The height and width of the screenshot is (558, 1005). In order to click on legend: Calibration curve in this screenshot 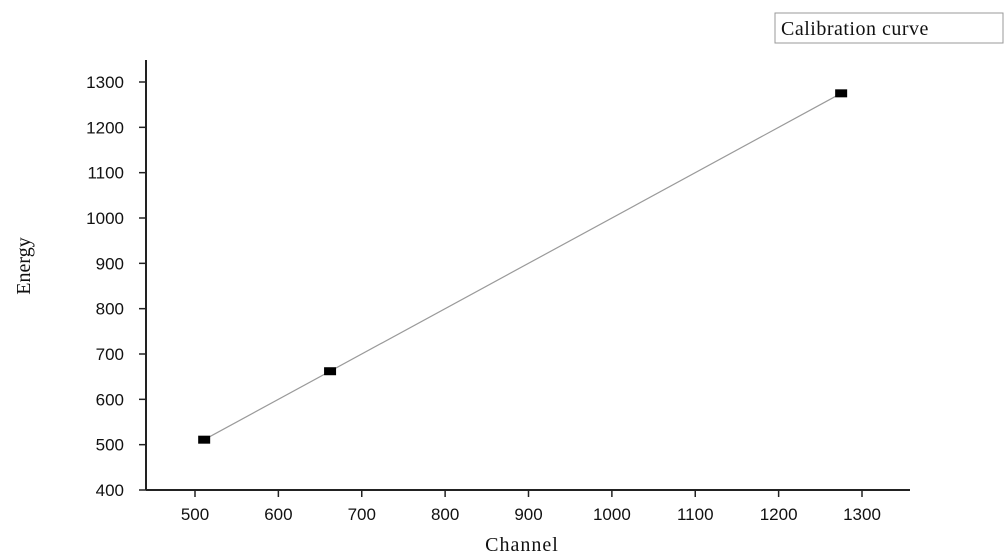, I will do `click(889, 28)`.